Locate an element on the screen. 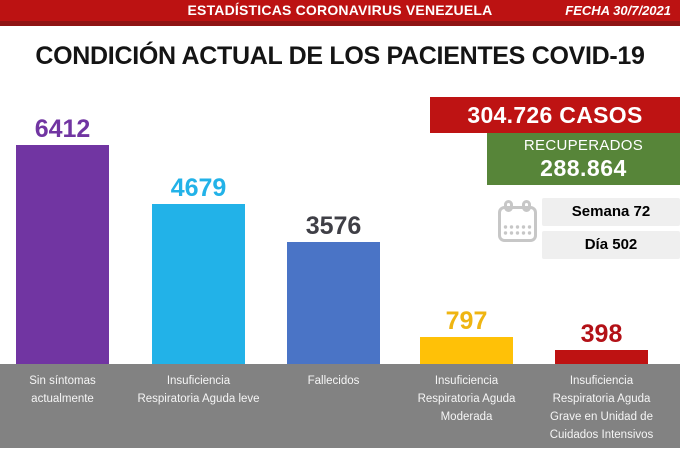 The image size is (680, 470). calendar-icon is located at coordinates (517, 224).